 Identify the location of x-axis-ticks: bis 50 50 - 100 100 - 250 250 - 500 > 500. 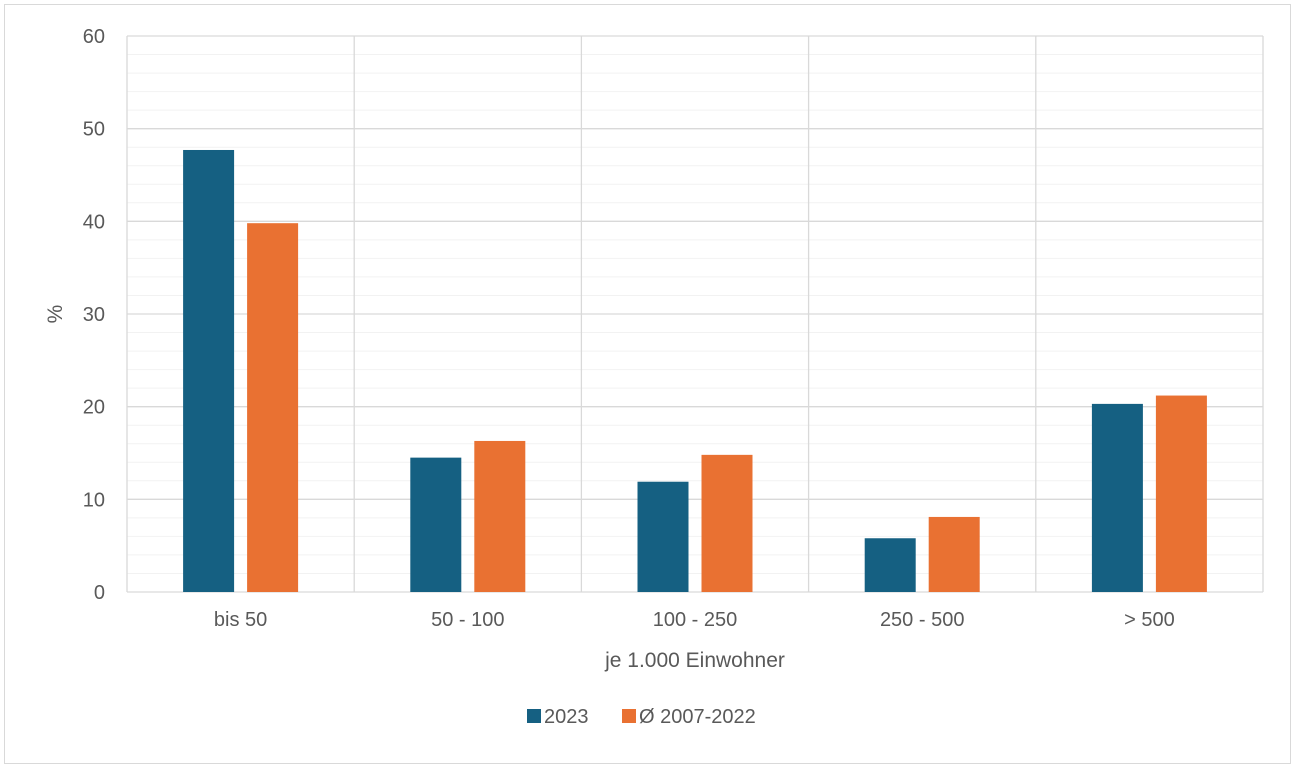
(694, 620).